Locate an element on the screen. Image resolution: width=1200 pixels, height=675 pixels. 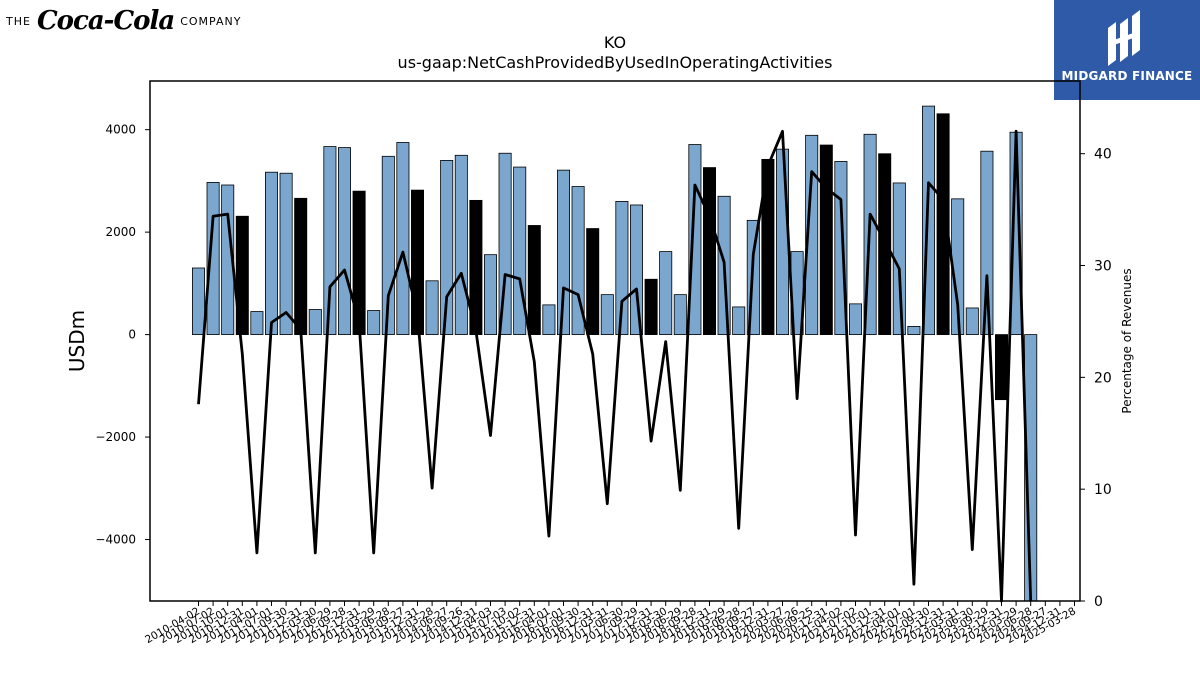
logo-prefix: THE is located at coordinates (18, 21).